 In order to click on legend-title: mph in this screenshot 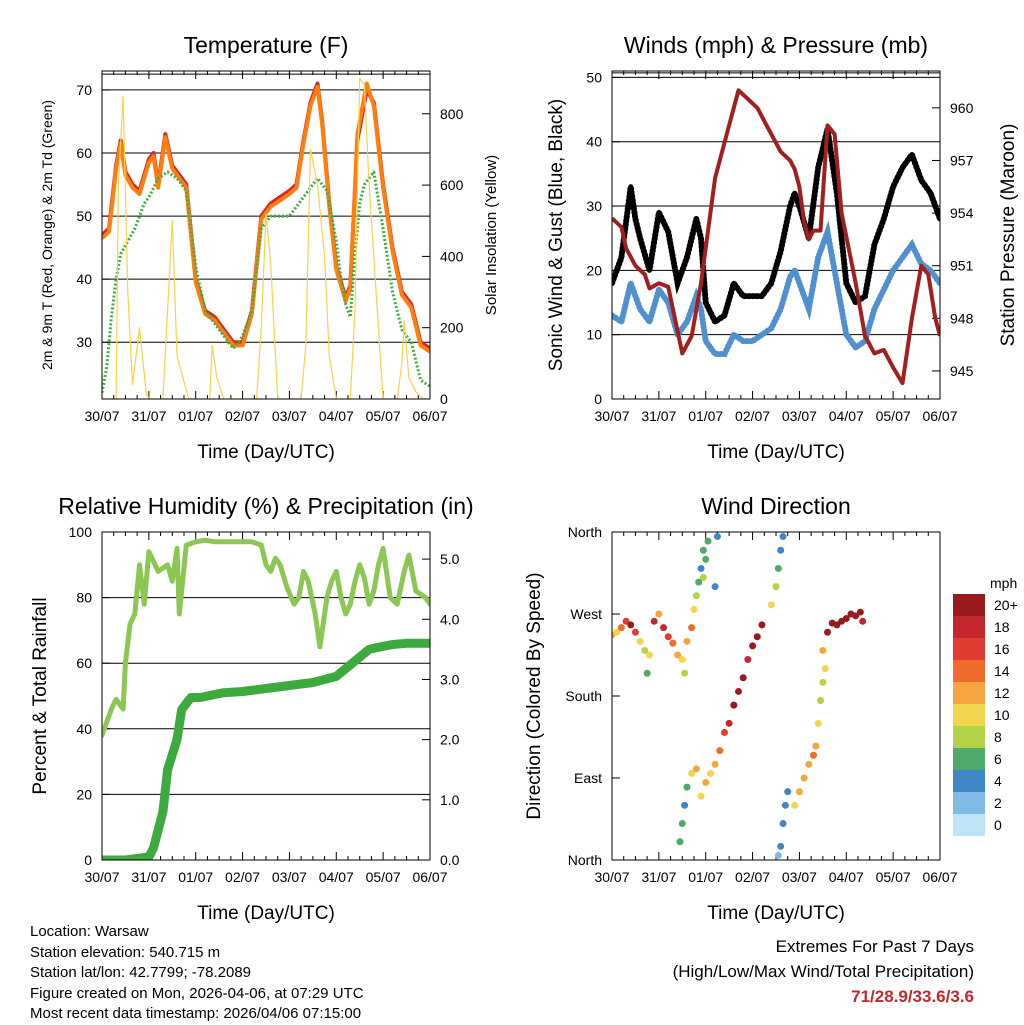, I will do `click(1003, 583)`.